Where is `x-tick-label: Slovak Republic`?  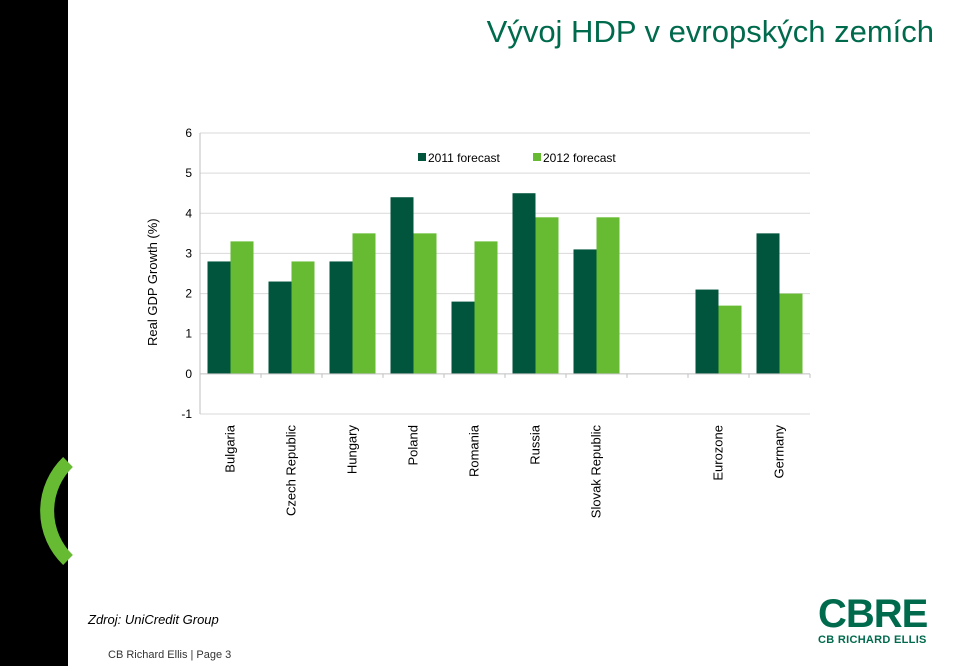 x-tick-label: Slovak Republic is located at coordinates (596, 472).